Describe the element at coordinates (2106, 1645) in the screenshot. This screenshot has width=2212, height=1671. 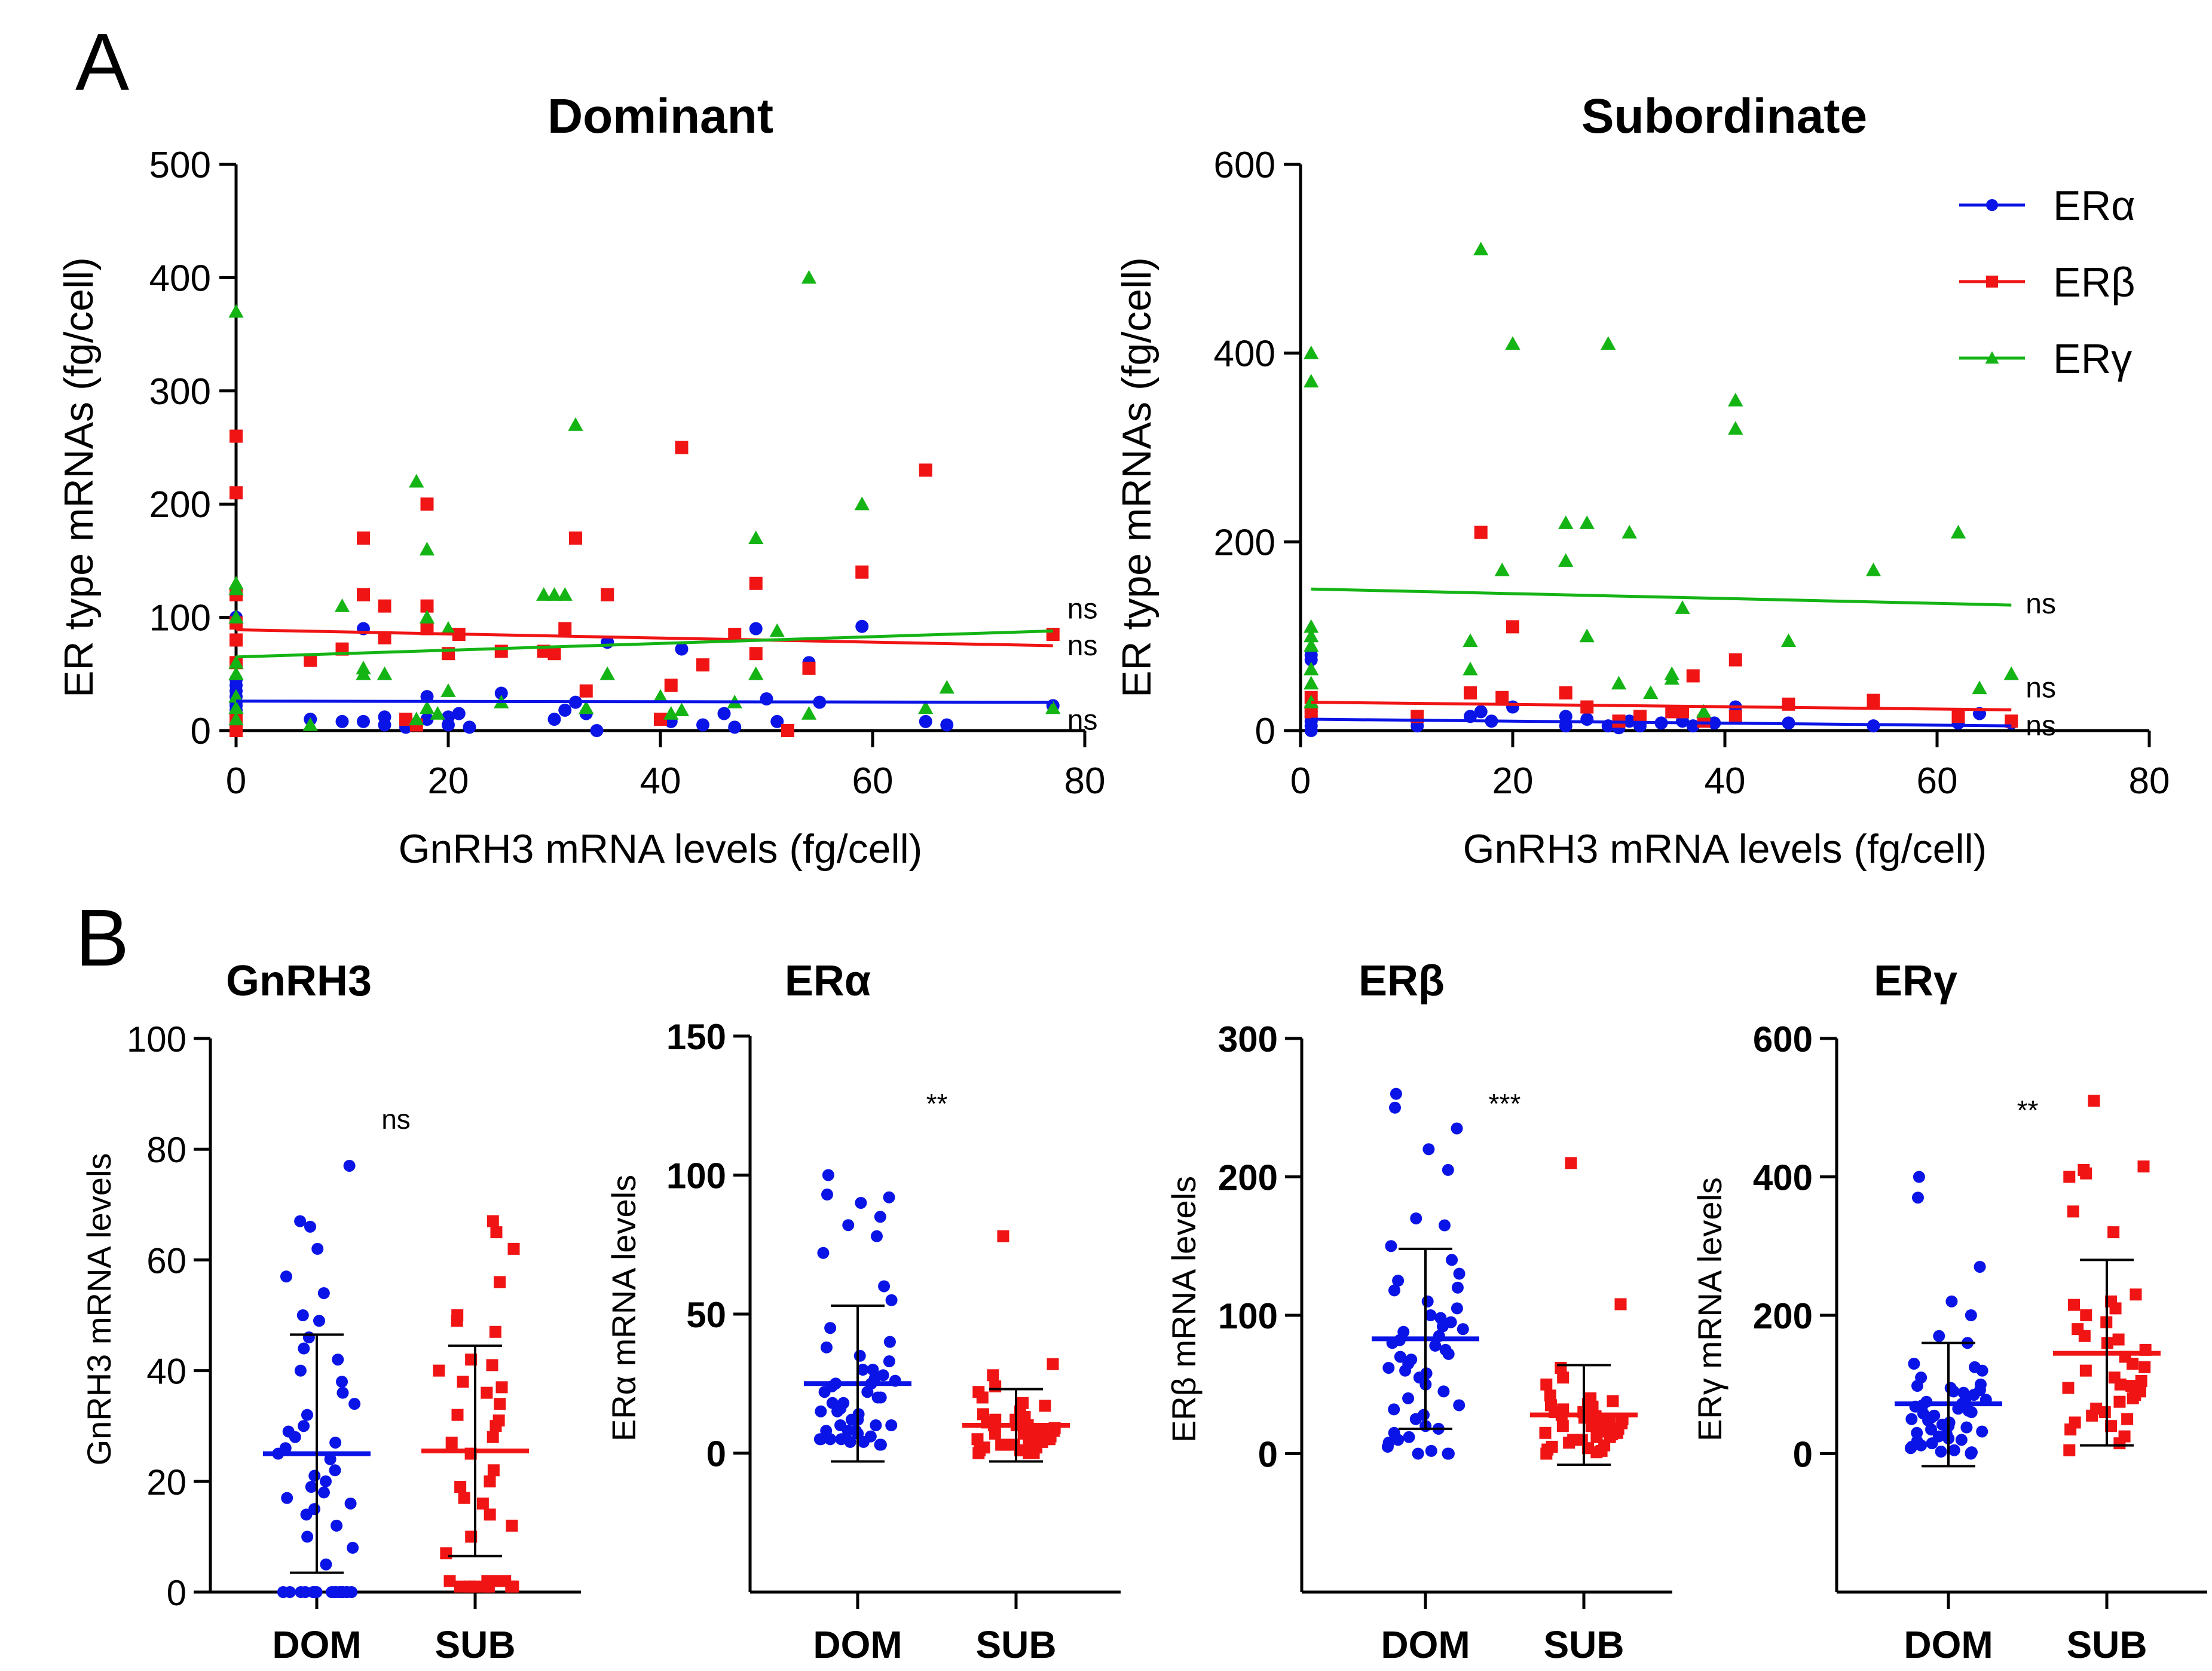
I see `category-label: SUB` at that location.